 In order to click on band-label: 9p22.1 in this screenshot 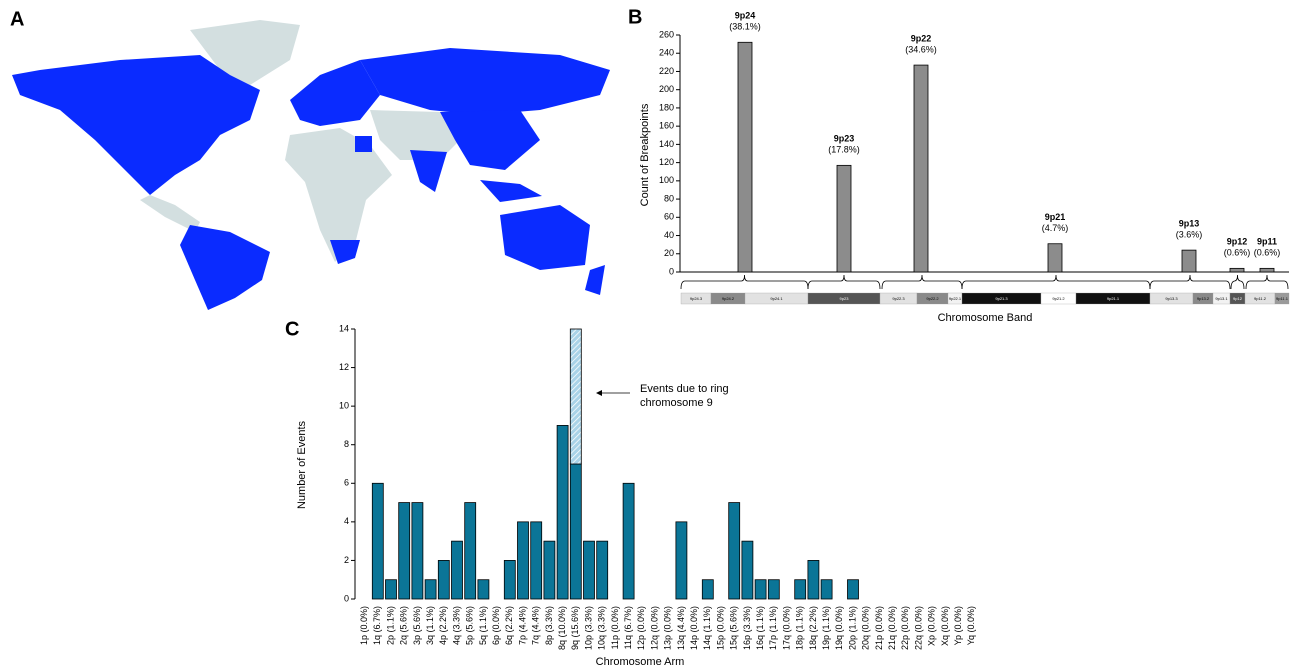, I will do `click(955, 298)`.